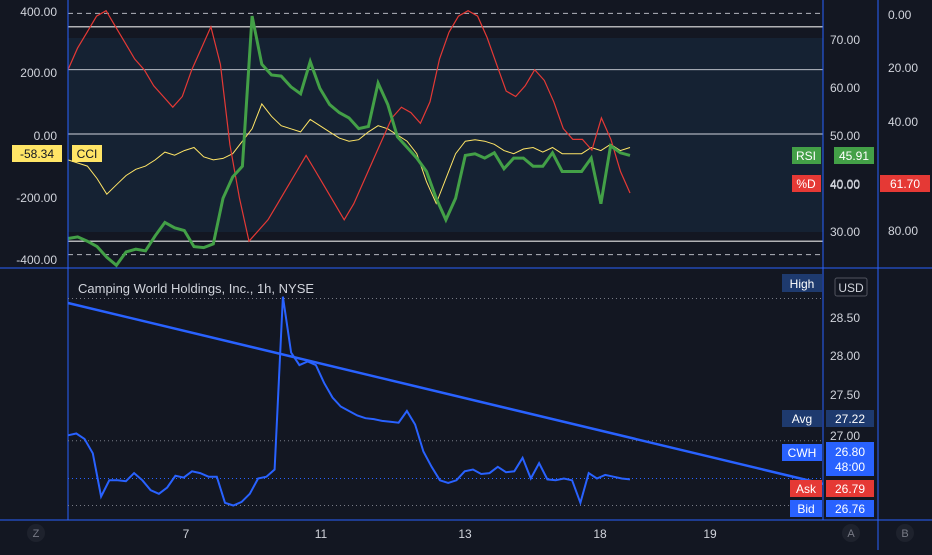 Image resolution: width=932 pixels, height=555 pixels. What do you see at coordinates (845, 318) in the screenshot?
I see `price-axis-tick: 28.50` at bounding box center [845, 318].